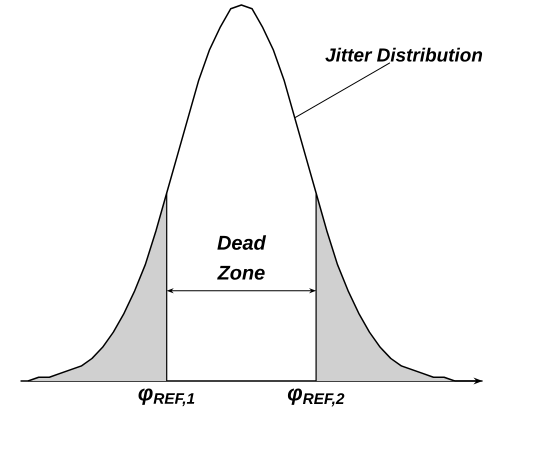  Describe the element at coordinates (403, 55) in the screenshot. I see `annotation: Jitter Distribution` at that location.